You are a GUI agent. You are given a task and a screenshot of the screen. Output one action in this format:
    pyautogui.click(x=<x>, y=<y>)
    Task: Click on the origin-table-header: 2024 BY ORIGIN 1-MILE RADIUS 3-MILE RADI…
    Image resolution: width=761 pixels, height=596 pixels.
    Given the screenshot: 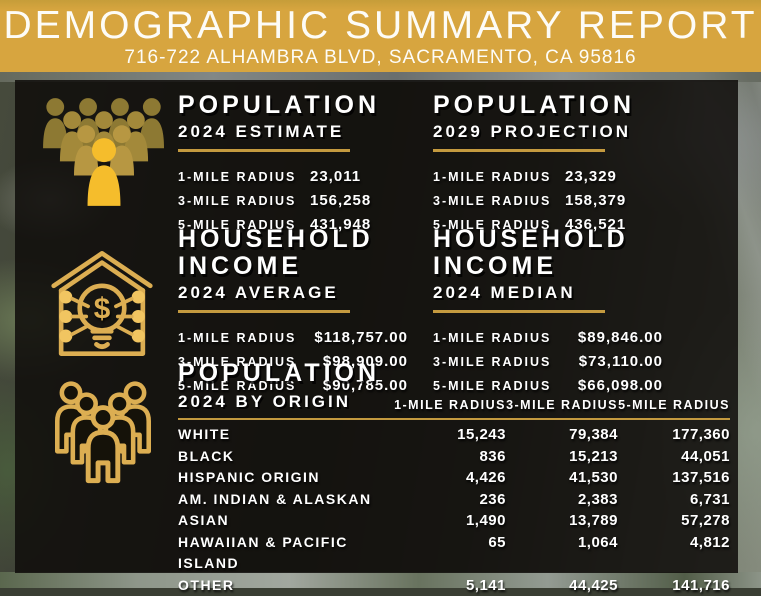 What is the action you would take?
    pyautogui.click(x=454, y=406)
    